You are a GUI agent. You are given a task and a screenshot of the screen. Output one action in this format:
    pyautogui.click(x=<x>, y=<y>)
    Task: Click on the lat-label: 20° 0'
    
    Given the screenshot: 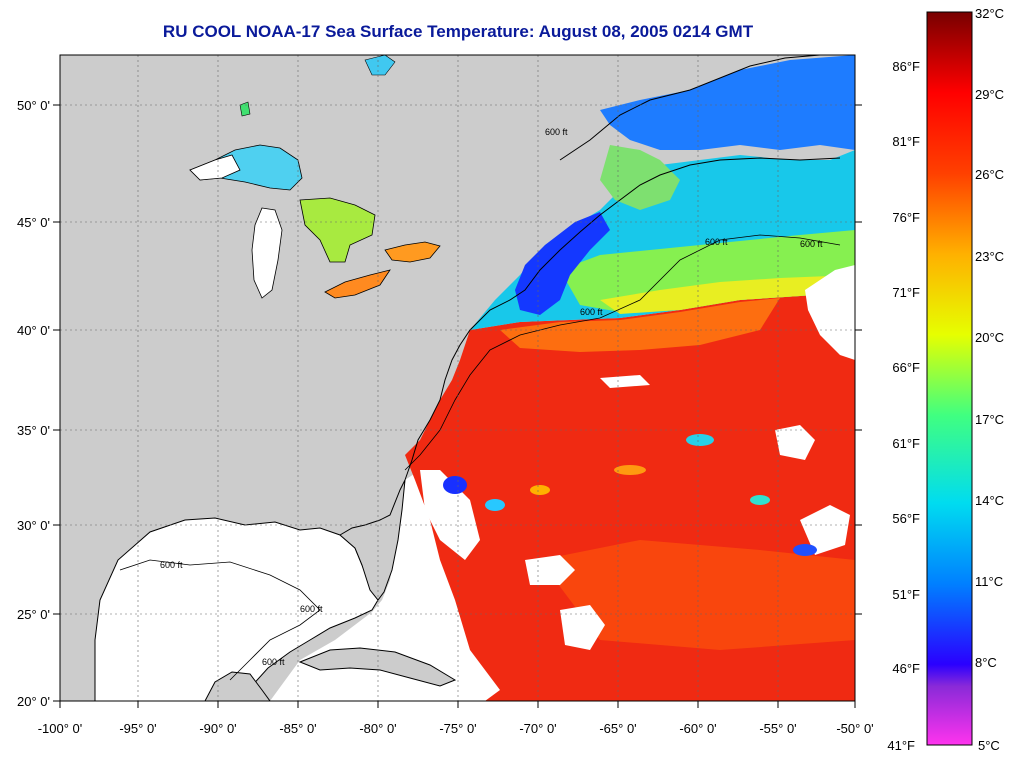 What is the action you would take?
    pyautogui.click(x=33, y=701)
    